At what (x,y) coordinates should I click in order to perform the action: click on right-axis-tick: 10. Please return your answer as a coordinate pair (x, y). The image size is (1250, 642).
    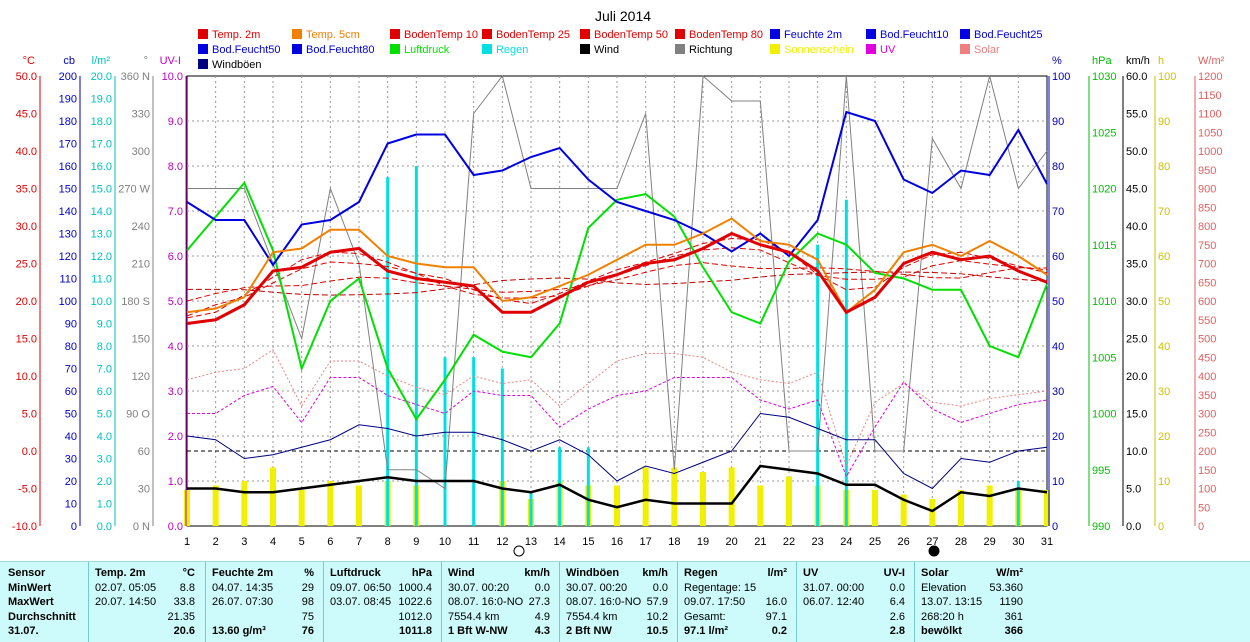
    Looking at the image, I should click on (1164, 482).